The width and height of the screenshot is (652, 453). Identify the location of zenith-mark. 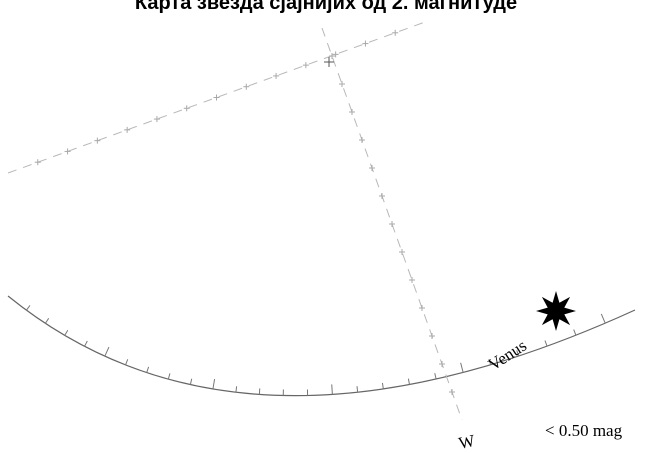
(329, 62).